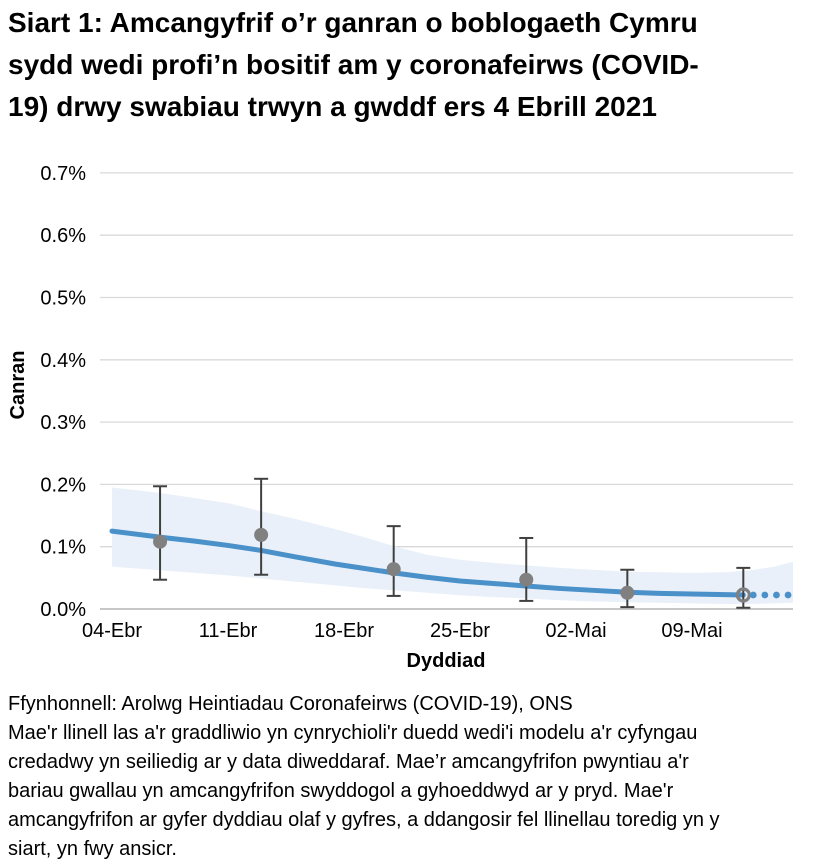 This screenshot has height=864, width=814. What do you see at coordinates (18, 385) in the screenshot?
I see `y-axis-title: Canran` at bounding box center [18, 385].